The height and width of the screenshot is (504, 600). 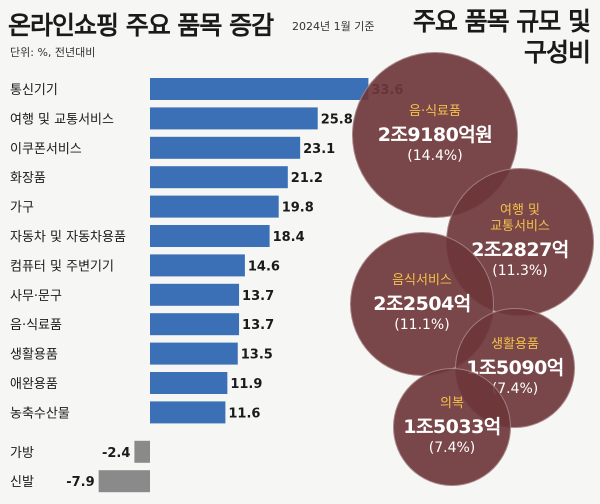 I want to click on side-panel-title: 주요 품목 규모 및 구성비, so click(x=495, y=37).